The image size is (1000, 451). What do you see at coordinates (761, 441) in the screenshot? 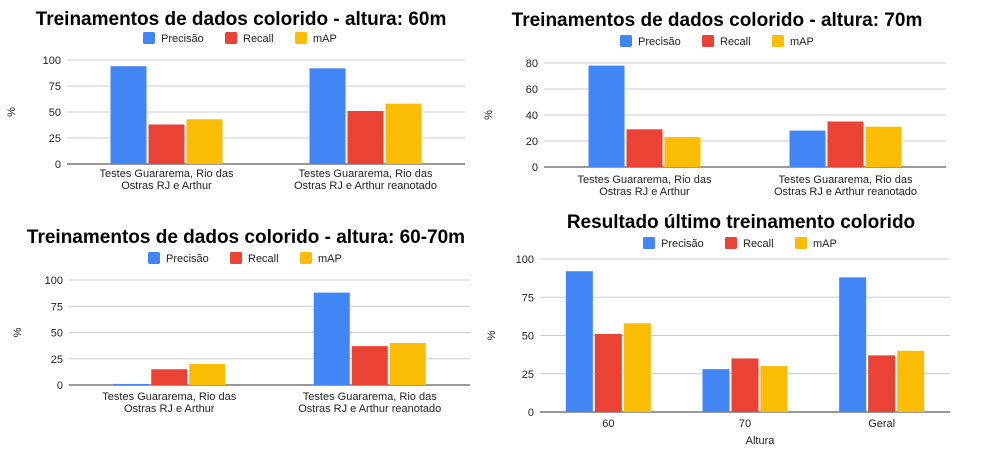
I see `x-axis-title: Altura` at bounding box center [761, 441].